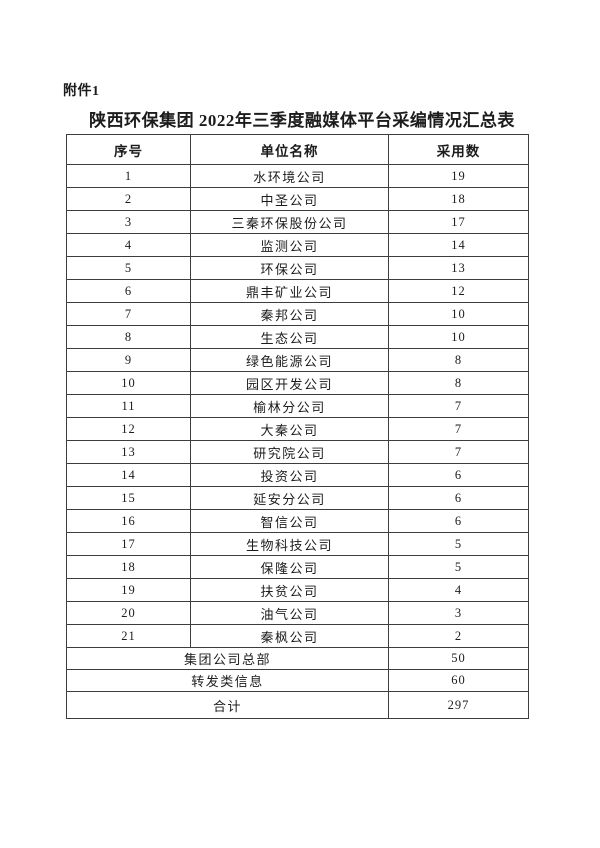 The width and height of the screenshot is (600, 848). Describe the element at coordinates (289, 406) in the screenshot. I see `unit-cell: 榆林分公司` at that location.